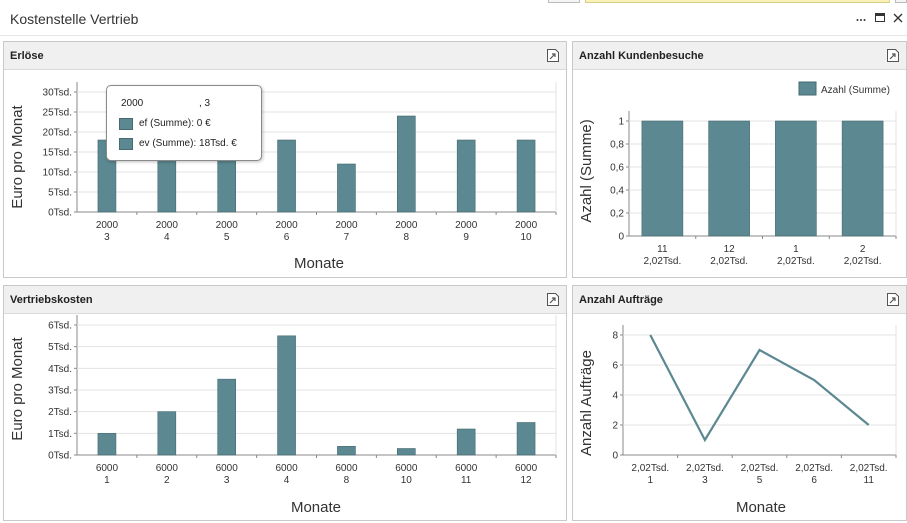 The image size is (907, 523). What do you see at coordinates (57, 153) in the screenshot?
I see `y-tick-label: 15Tsd.` at bounding box center [57, 153].